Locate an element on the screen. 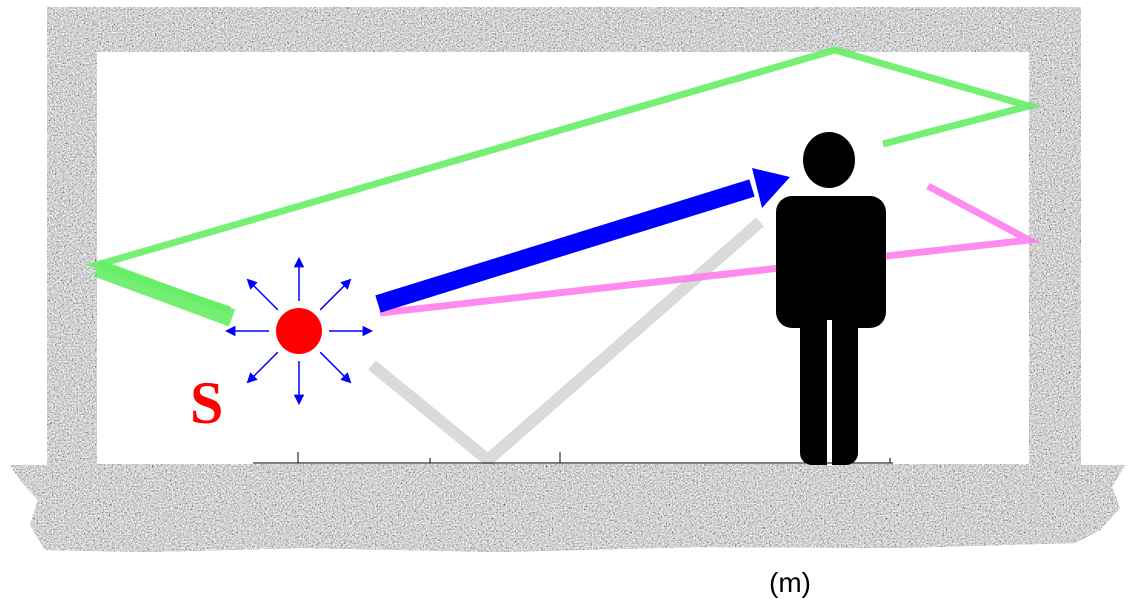 The height and width of the screenshot is (602, 1135). person-icon is located at coordinates (831, 299).